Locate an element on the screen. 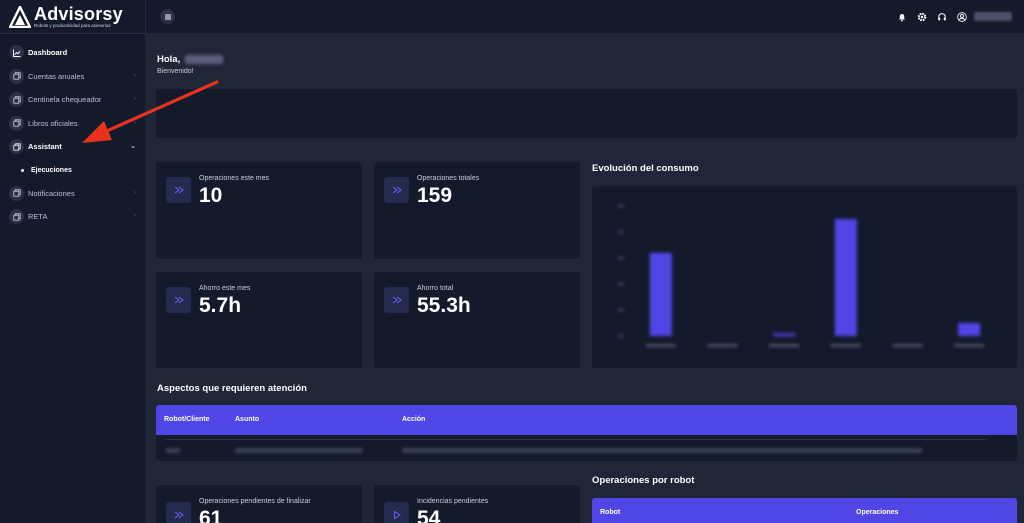 The width and height of the screenshot is (1024, 523). chart-icon is located at coordinates (16, 53).